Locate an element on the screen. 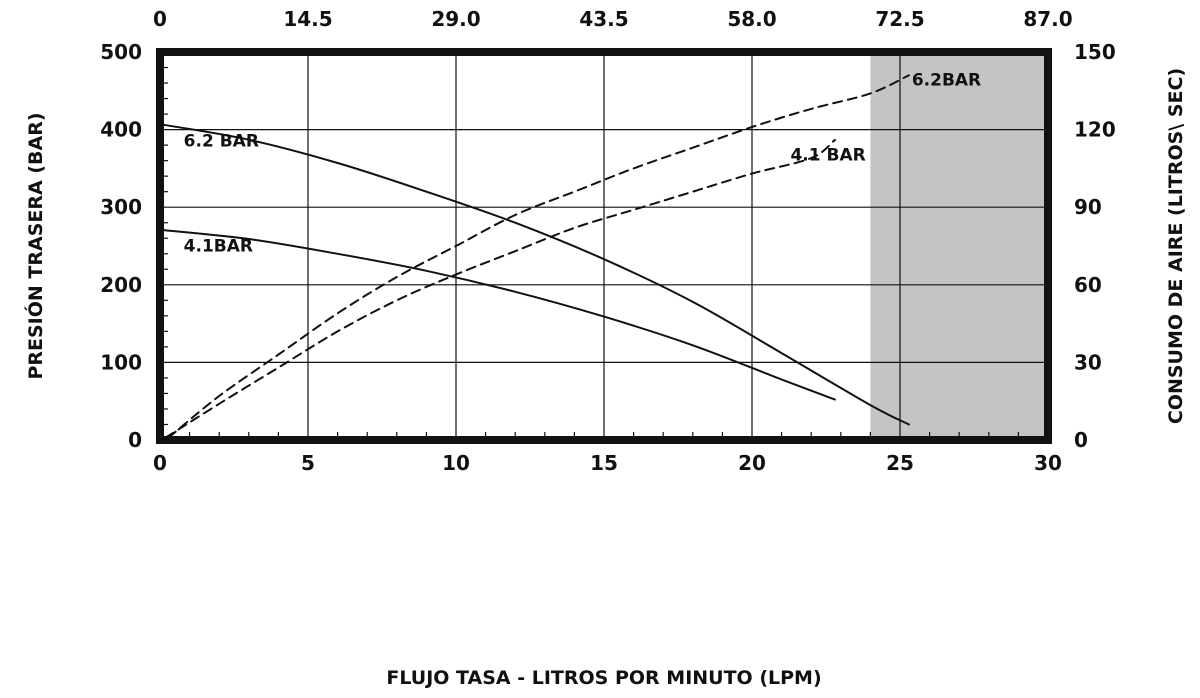 The height and width of the screenshot is (698, 1200). right-tick-label: 120 is located at coordinates (1095, 130).